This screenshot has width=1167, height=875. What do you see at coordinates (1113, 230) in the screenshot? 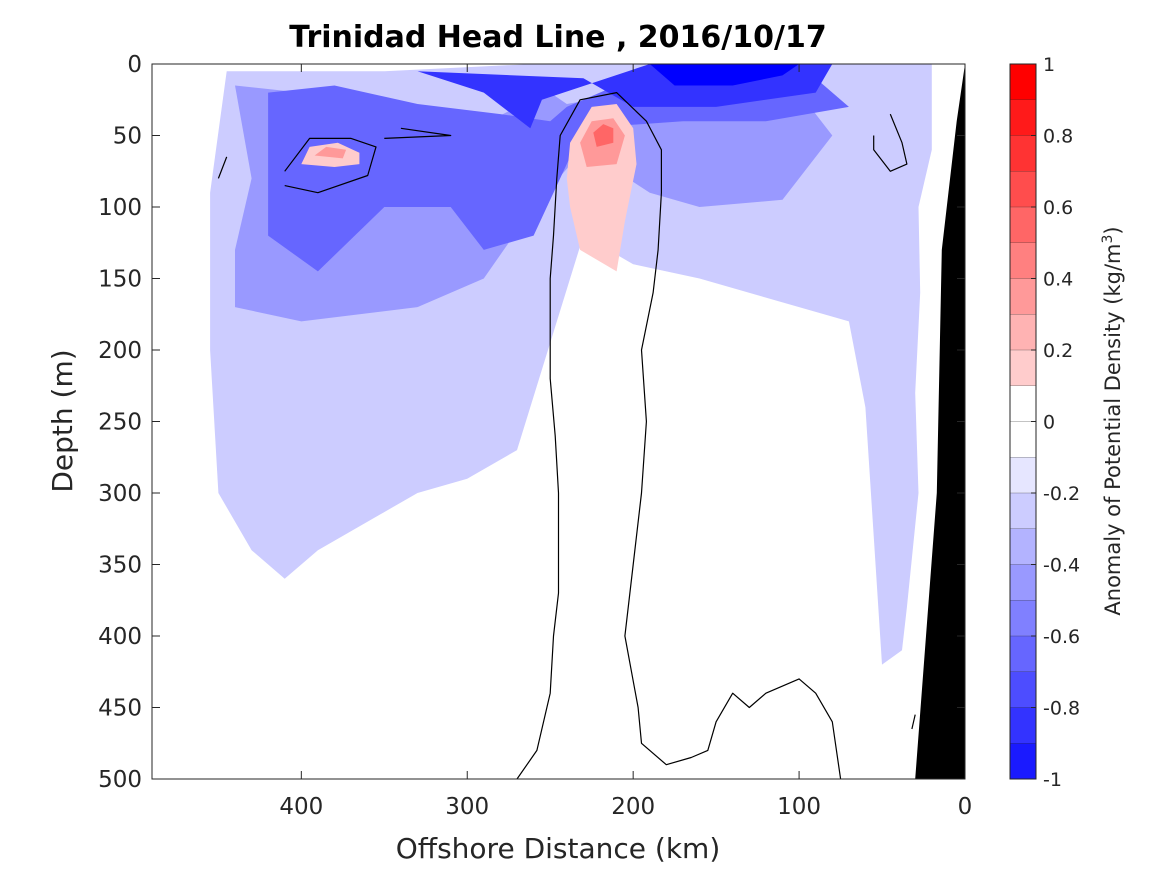
I see `colorbar-label-suffix: )` at bounding box center [1113, 230].